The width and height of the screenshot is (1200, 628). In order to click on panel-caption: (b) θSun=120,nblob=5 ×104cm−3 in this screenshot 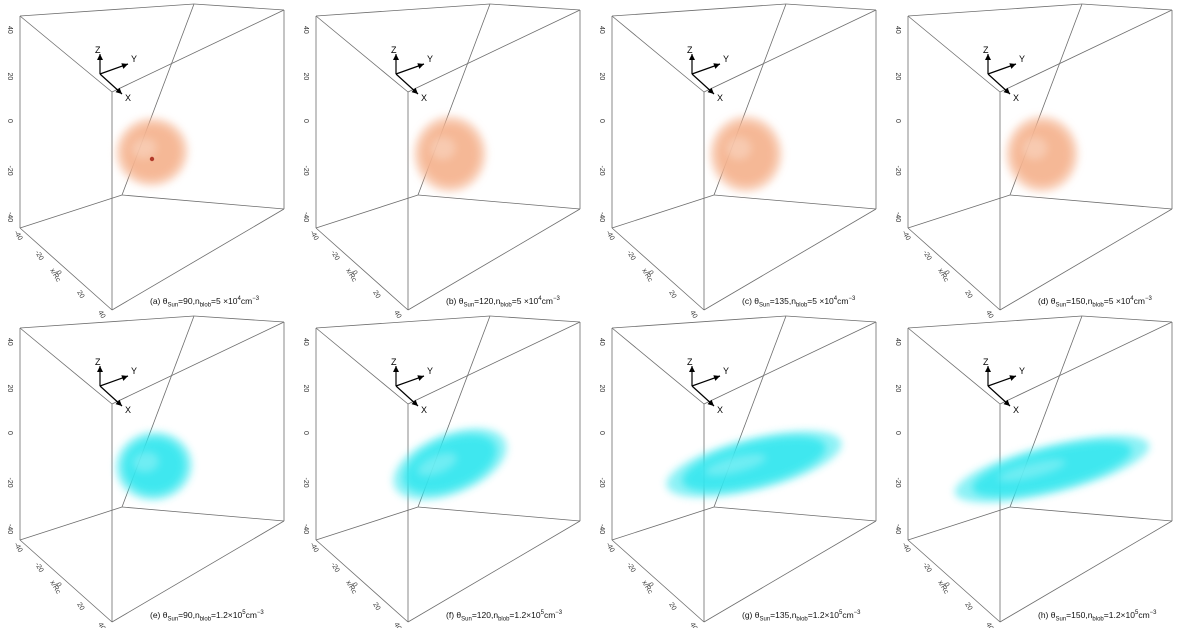, I will do `click(521, 302)`.